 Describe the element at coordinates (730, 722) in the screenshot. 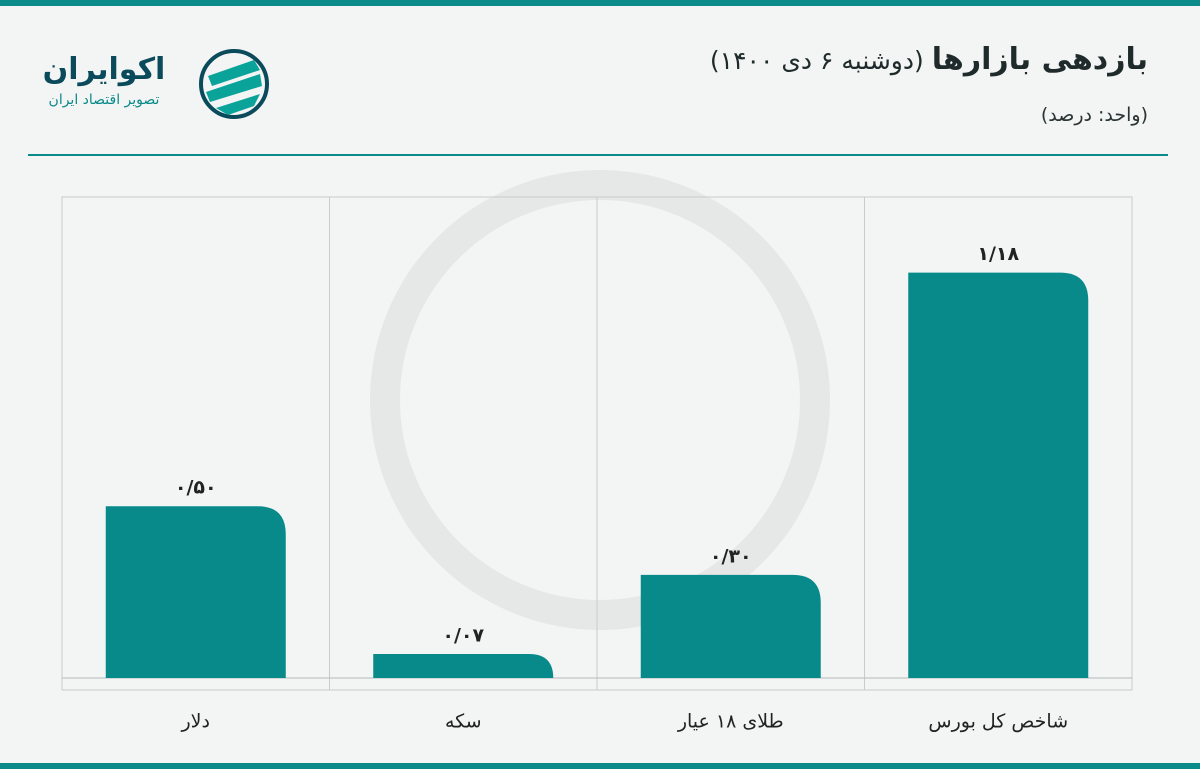

I see `x-tick-label: طلای ۱۸ عیار` at that location.